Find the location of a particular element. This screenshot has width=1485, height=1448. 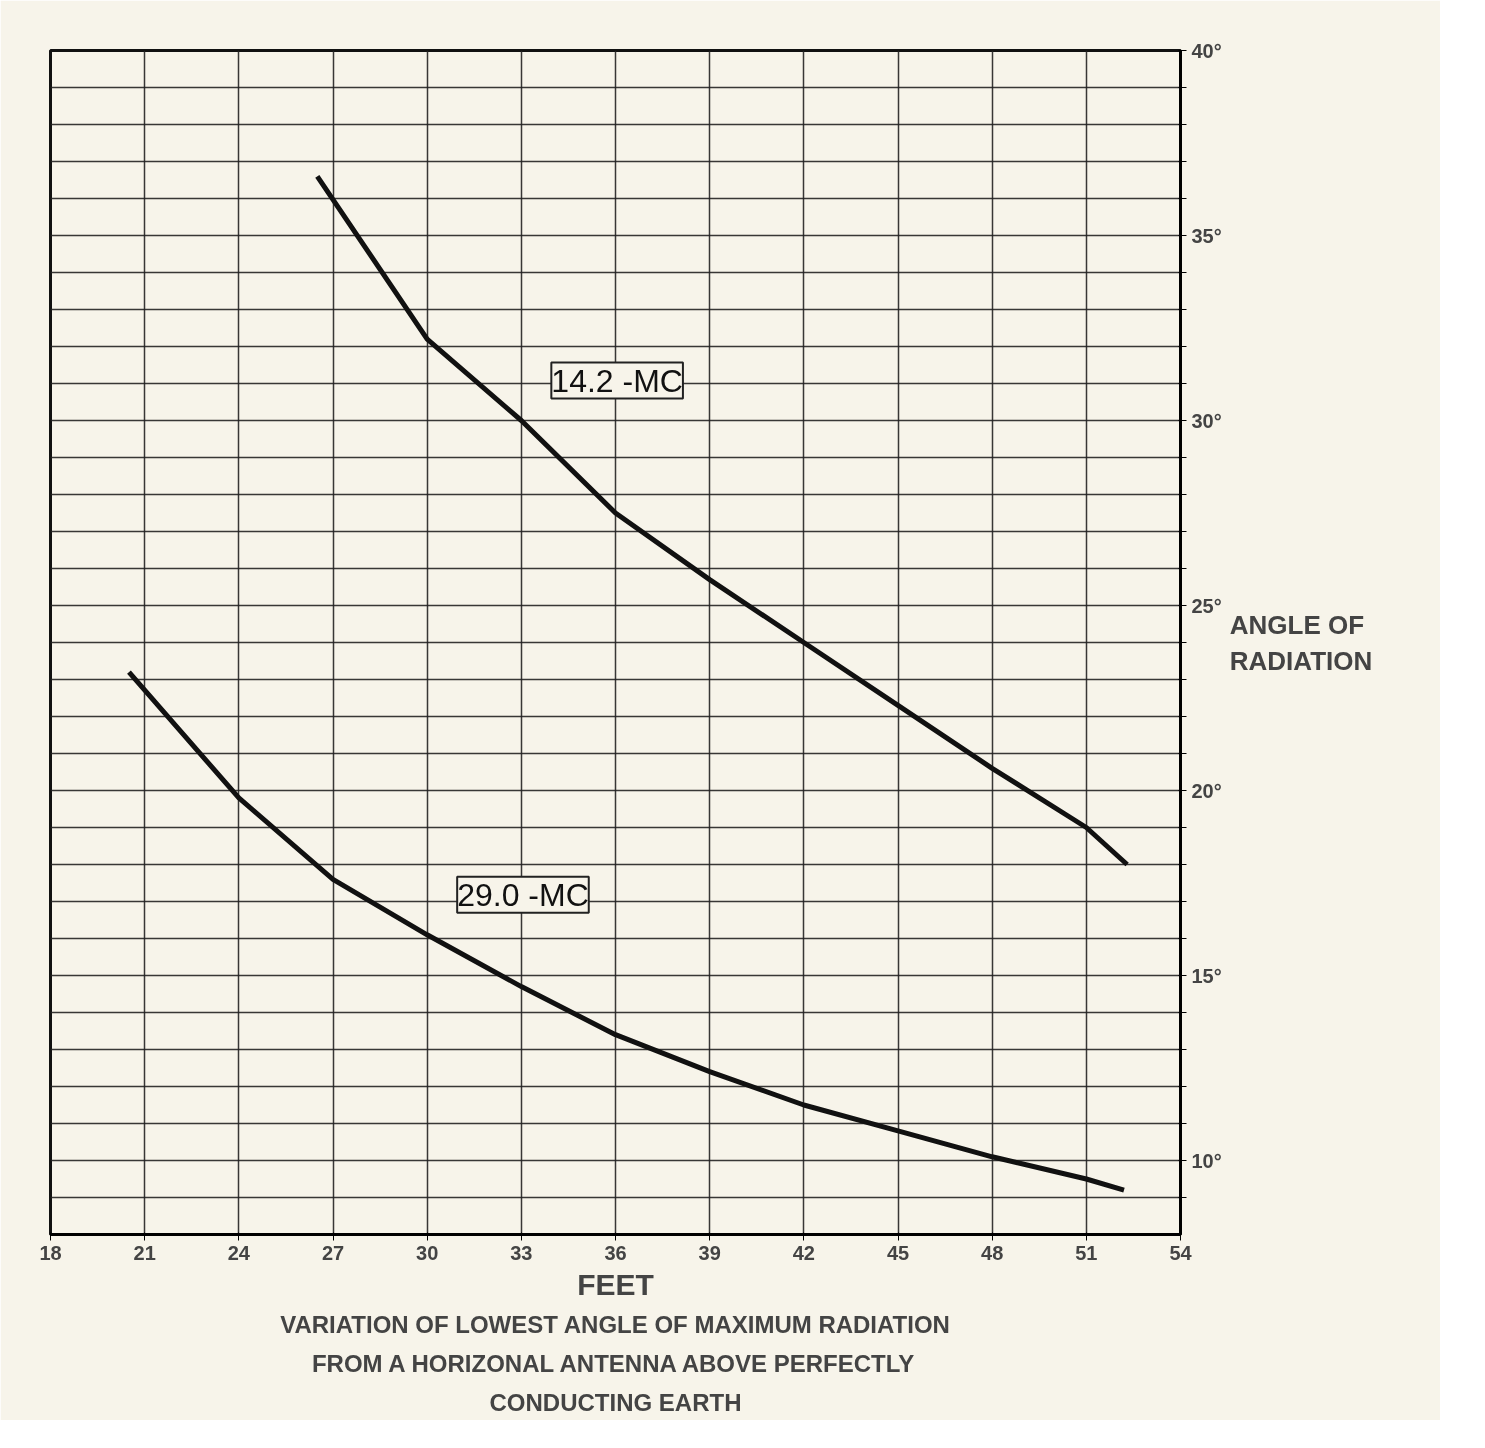

y-tick-label: 35° is located at coordinates (1206, 235).